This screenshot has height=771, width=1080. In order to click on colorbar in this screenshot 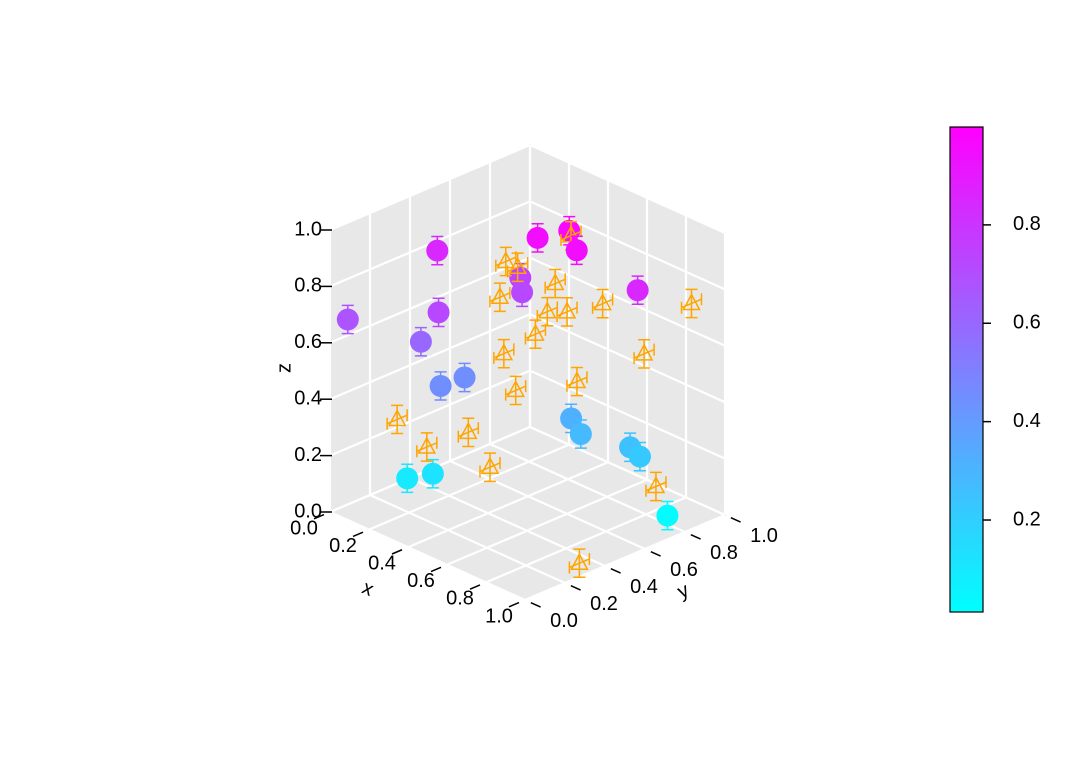, I will do `click(966, 369)`.